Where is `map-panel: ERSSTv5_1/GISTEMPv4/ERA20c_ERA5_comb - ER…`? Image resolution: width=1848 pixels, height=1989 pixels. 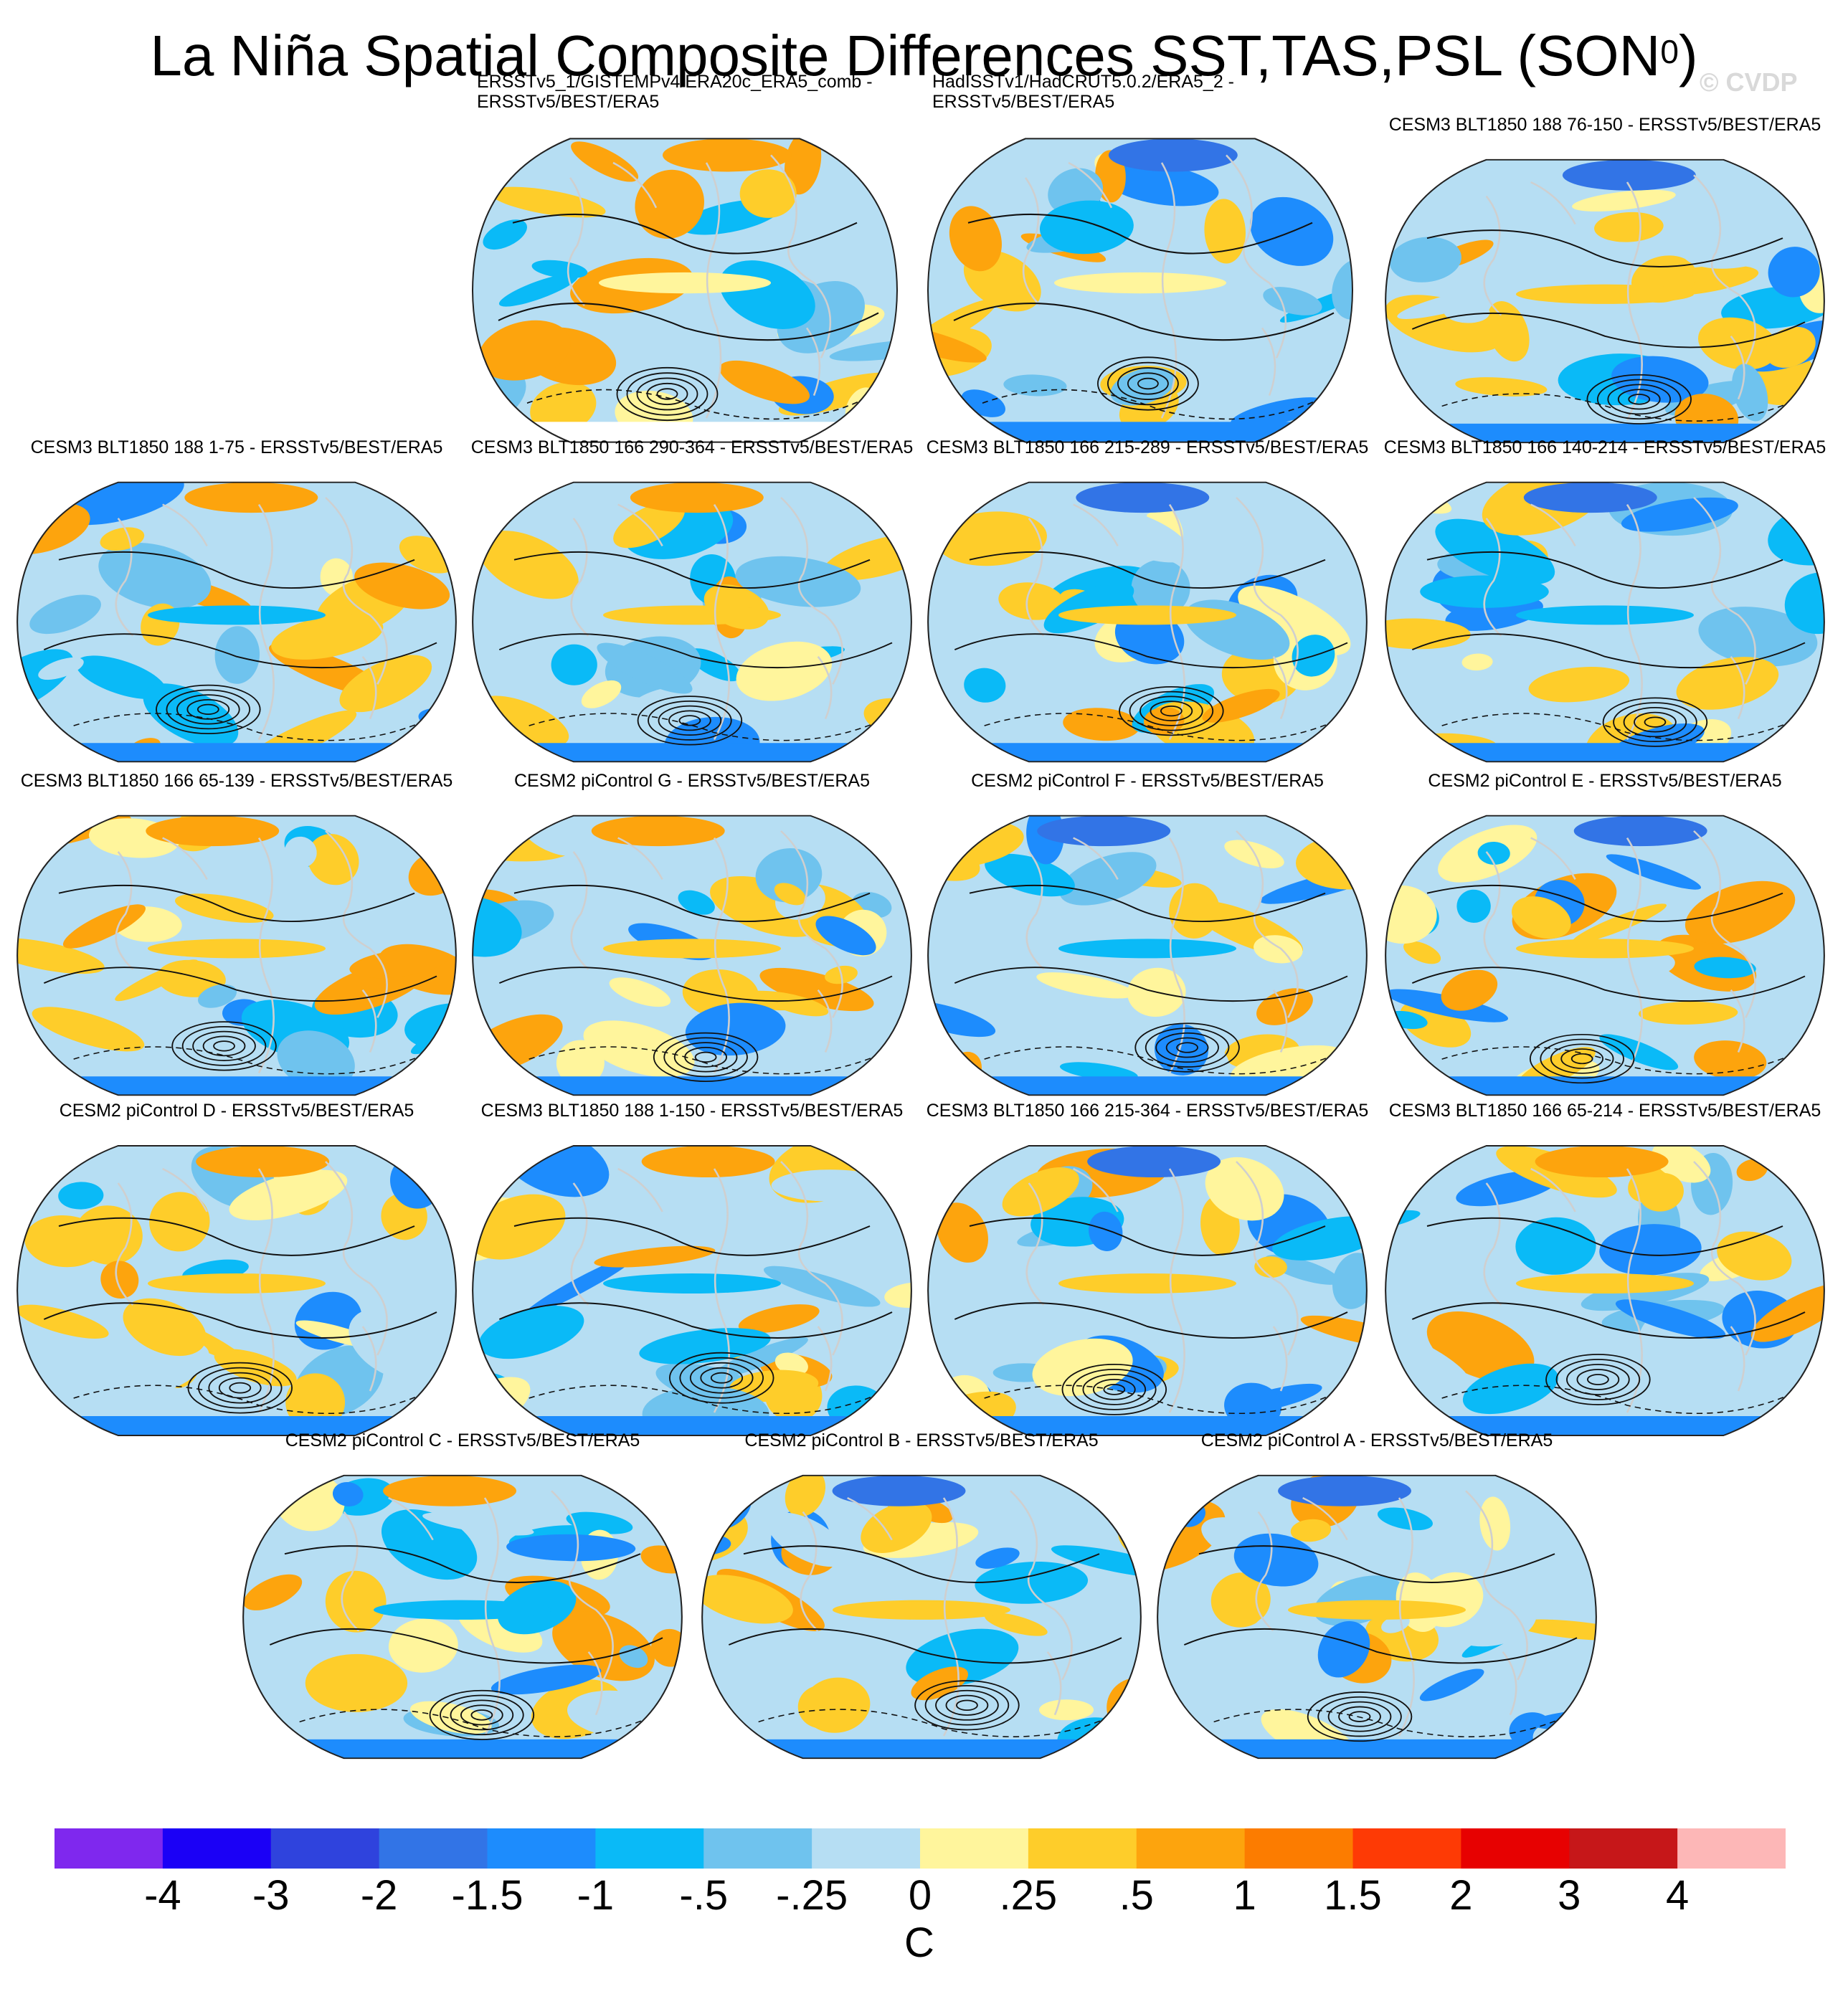
map-panel: ERSSTv5_1/GISTEMPv4/ERA20c_ERA5_comb - ER… is located at coordinates (685, 260).